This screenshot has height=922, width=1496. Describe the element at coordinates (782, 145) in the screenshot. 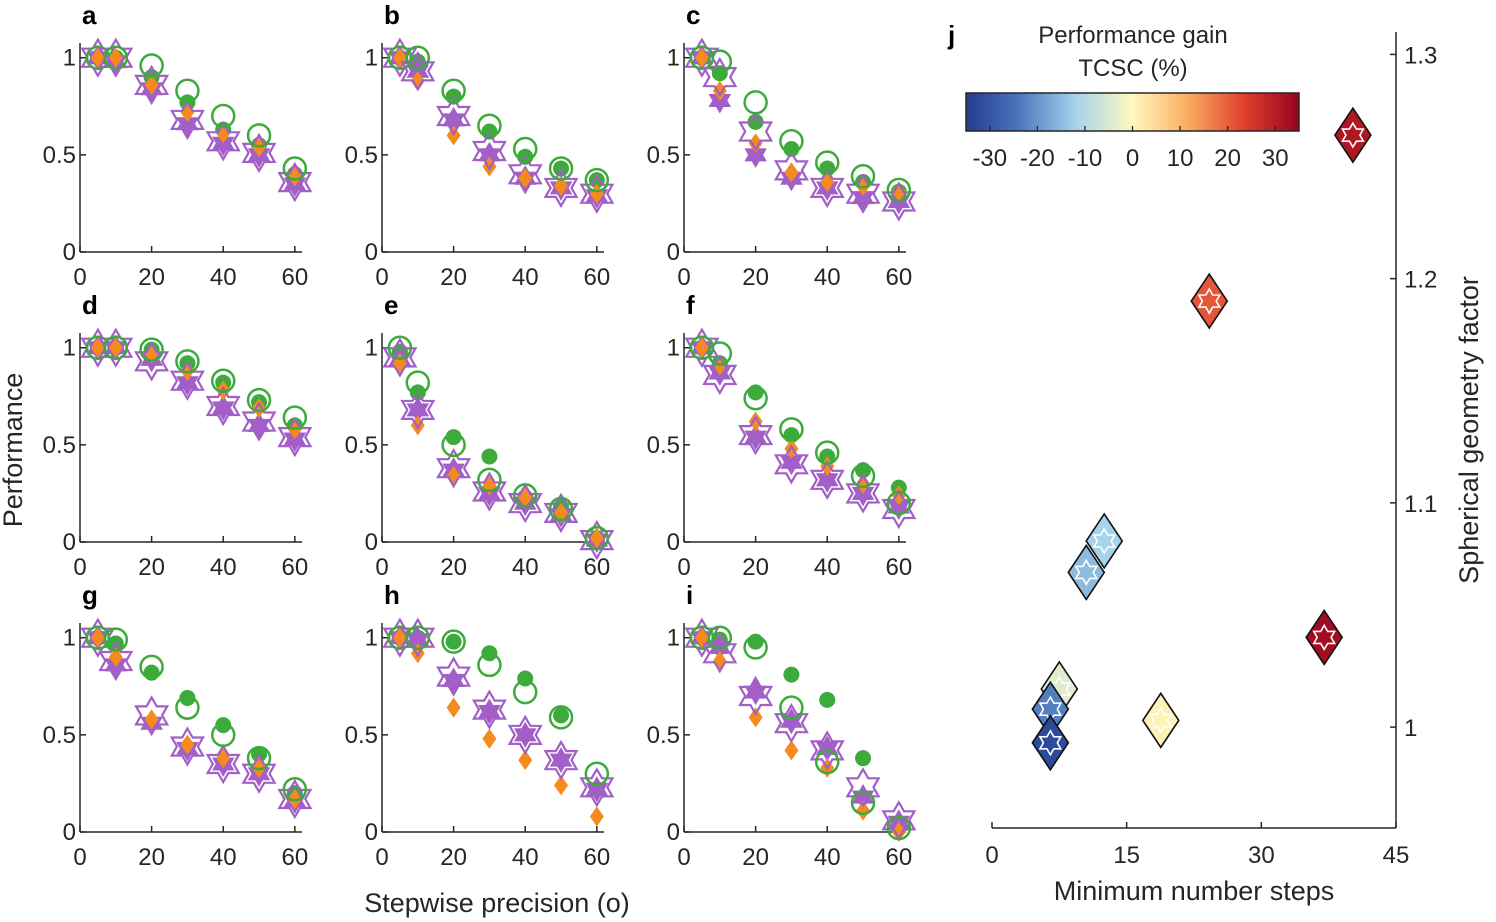

I see `panel-c: 0 20 40 60 0 0.5 1c` at that location.